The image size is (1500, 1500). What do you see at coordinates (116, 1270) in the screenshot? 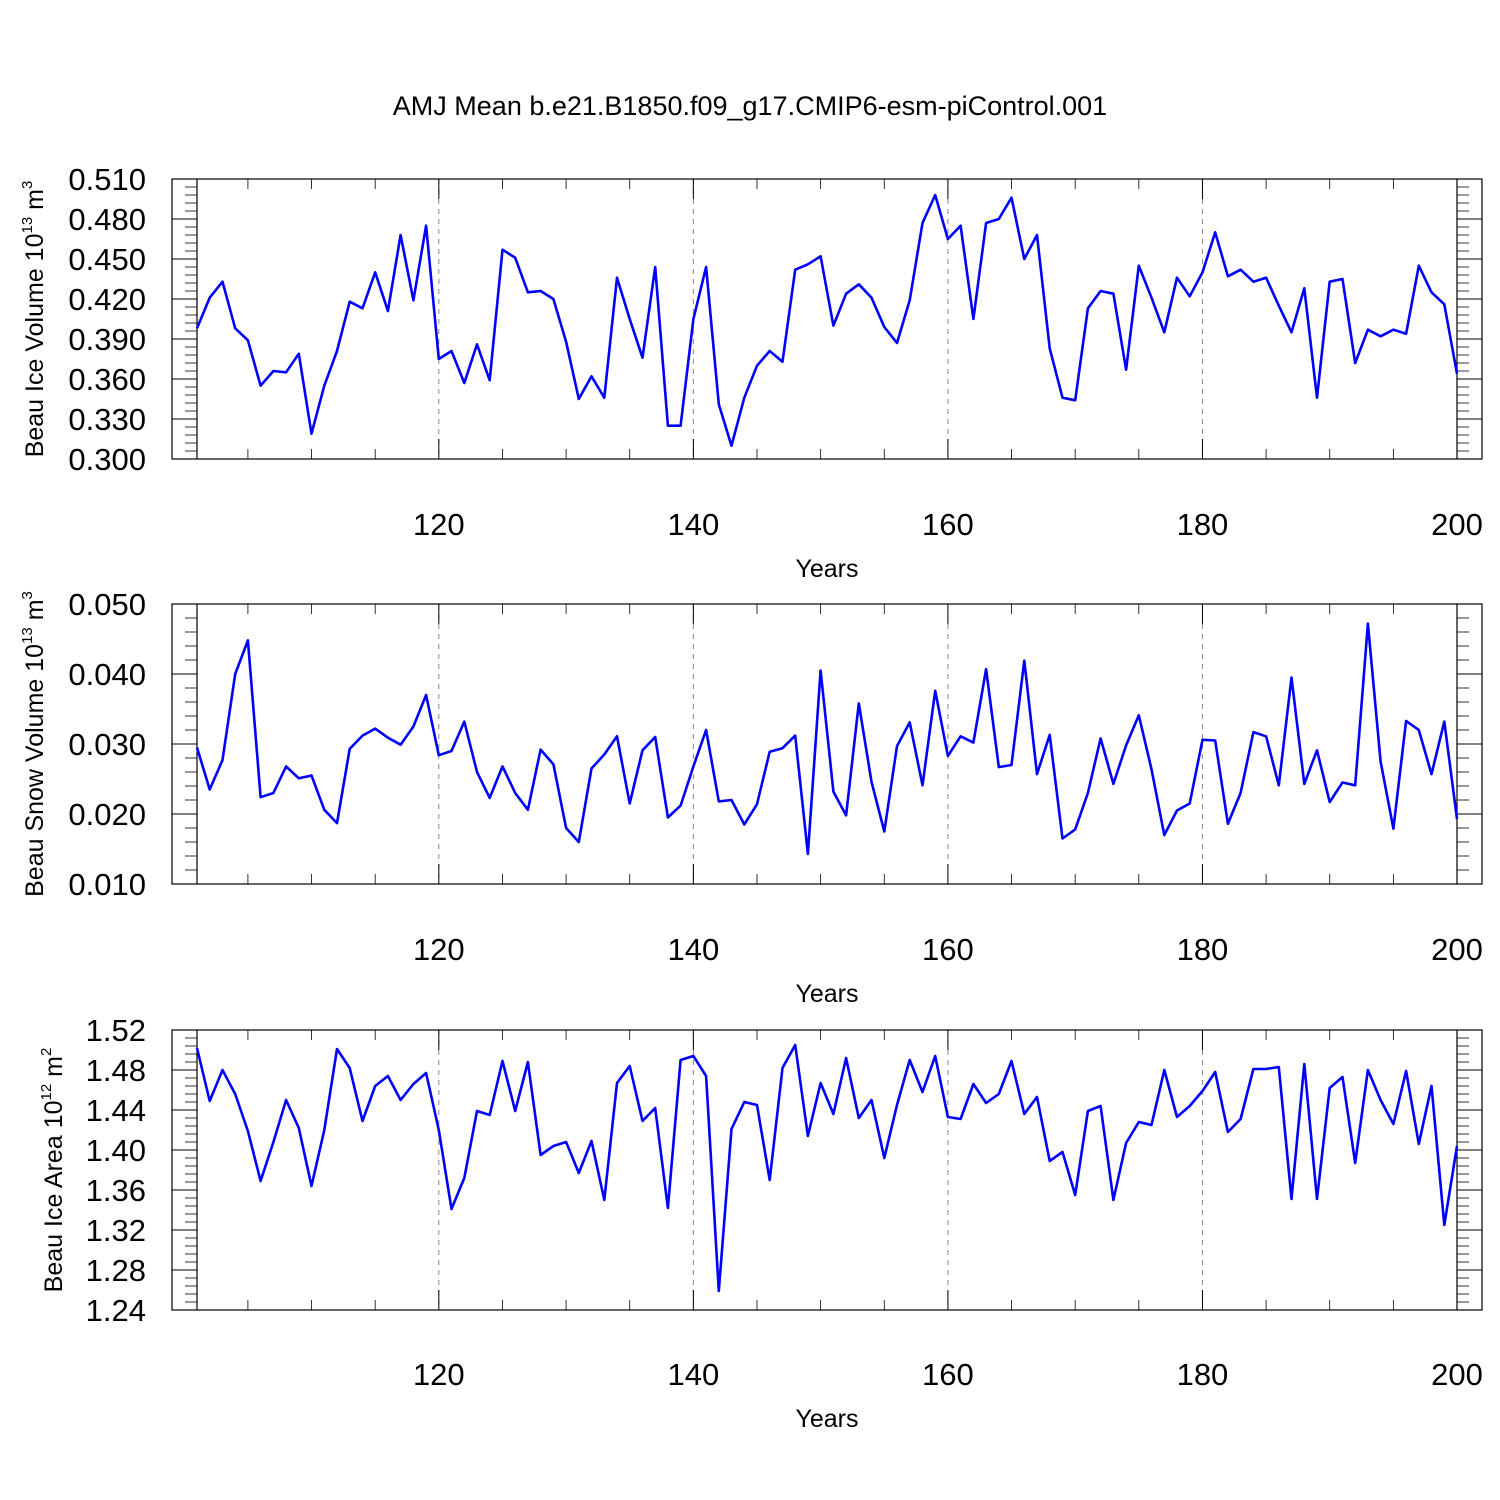
I see `y-tick-label: 1.28` at bounding box center [116, 1270].